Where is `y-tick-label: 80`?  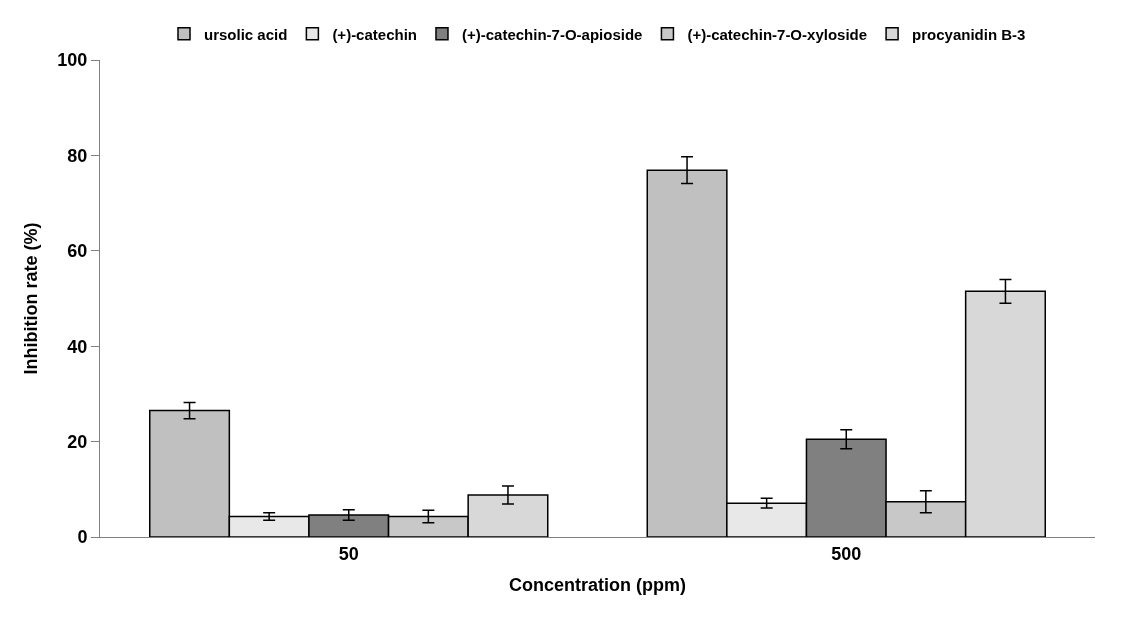
y-tick-label: 80 is located at coordinates (77, 155).